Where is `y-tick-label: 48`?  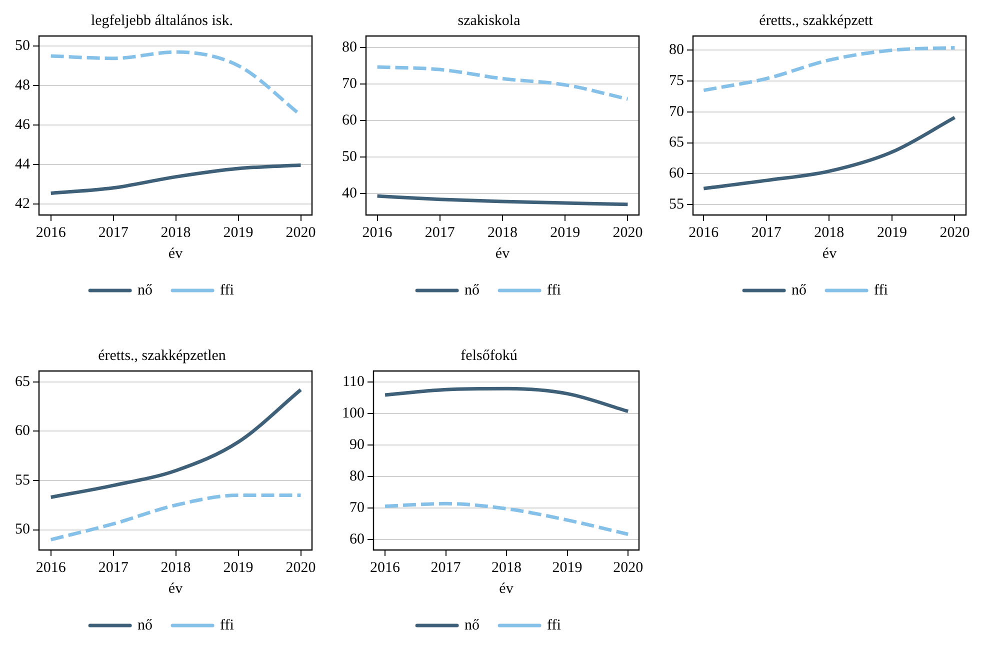
y-tick-label: 48 is located at coordinates (22, 85).